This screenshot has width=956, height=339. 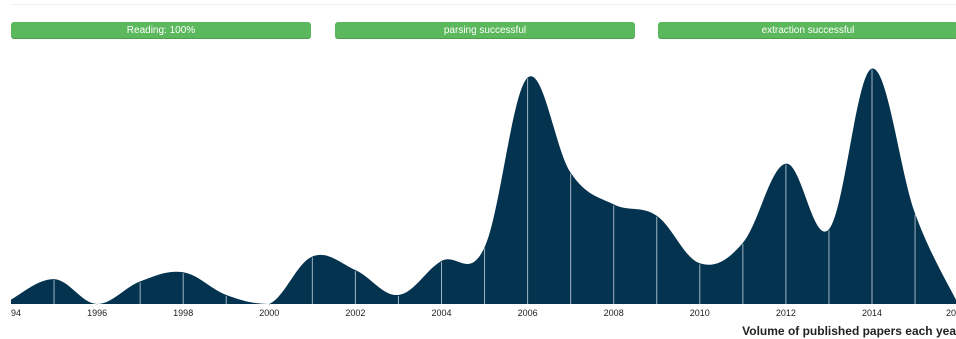 I want to click on reading-progress-bar: Reading: 100%, so click(x=161, y=30).